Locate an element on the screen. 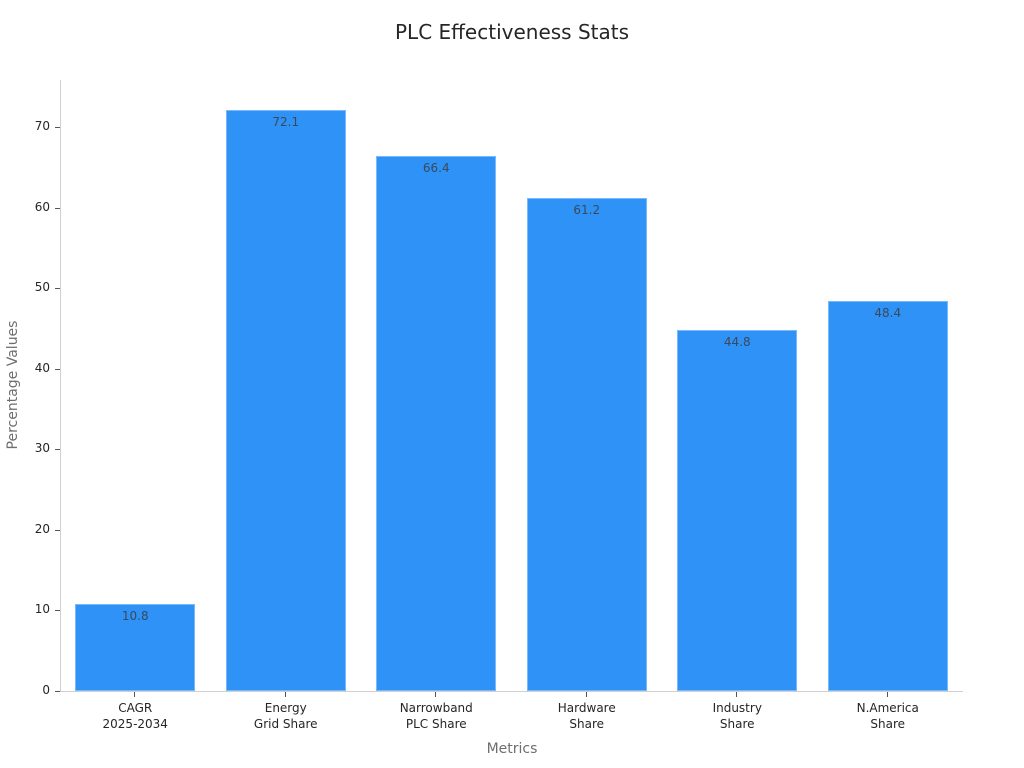 Image resolution: width=1024 pixels, height=768 pixels. x-tick-label: CAGR 2025-2034 is located at coordinates (135, 716).